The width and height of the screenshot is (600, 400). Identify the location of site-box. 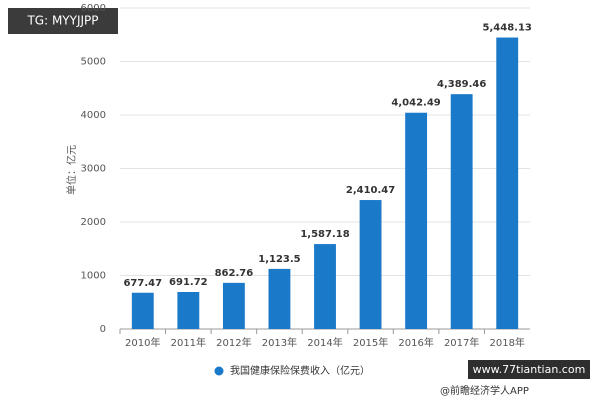
(529, 369).